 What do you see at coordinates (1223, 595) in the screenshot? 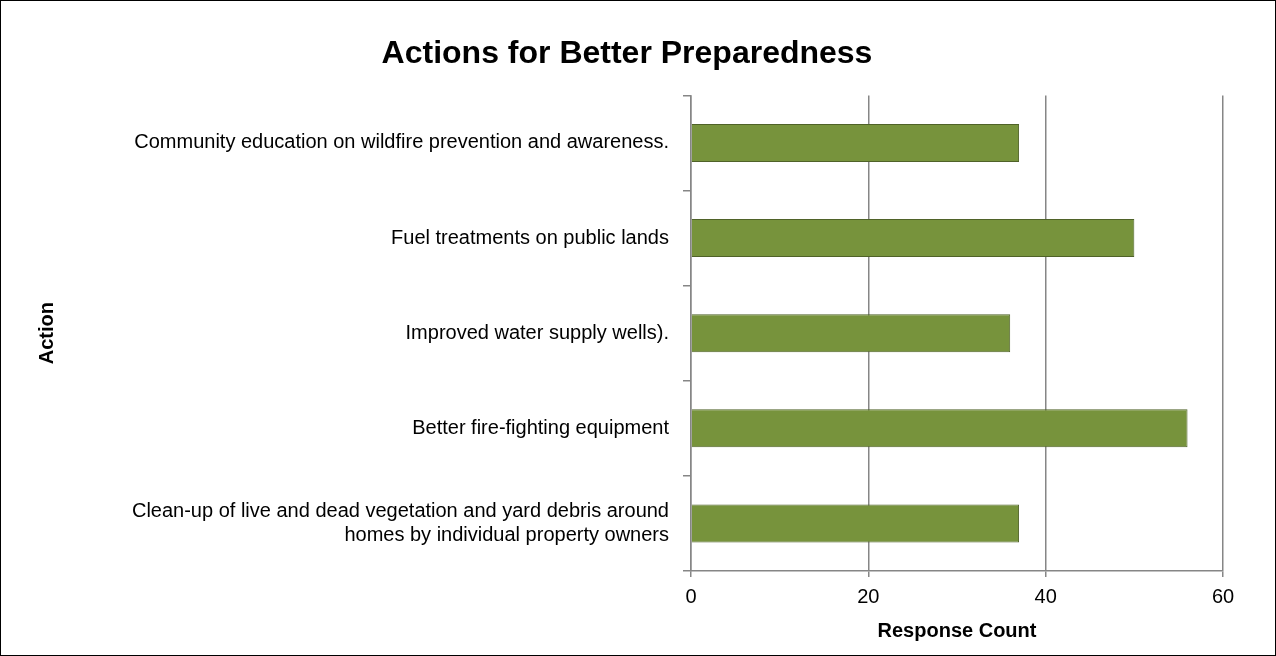
I see `x-tick-label: 60` at bounding box center [1223, 595].